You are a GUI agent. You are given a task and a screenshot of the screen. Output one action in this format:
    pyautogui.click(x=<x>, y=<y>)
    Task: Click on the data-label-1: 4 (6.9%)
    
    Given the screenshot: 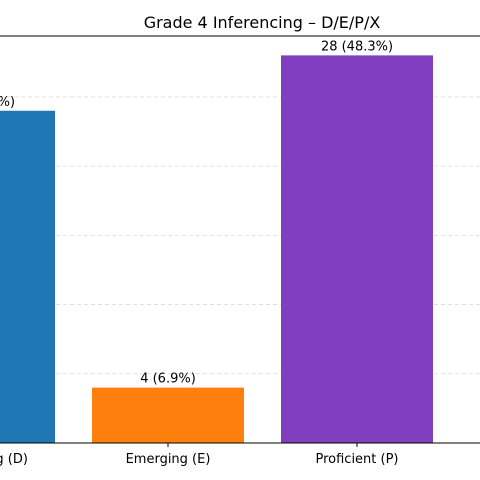 What is the action you would take?
    pyautogui.click(x=168, y=379)
    